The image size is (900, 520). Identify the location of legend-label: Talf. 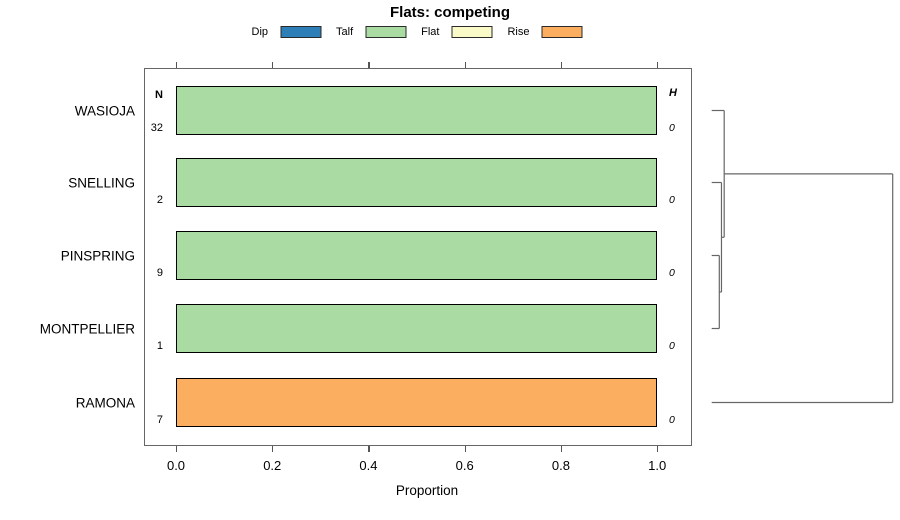
(345, 32).